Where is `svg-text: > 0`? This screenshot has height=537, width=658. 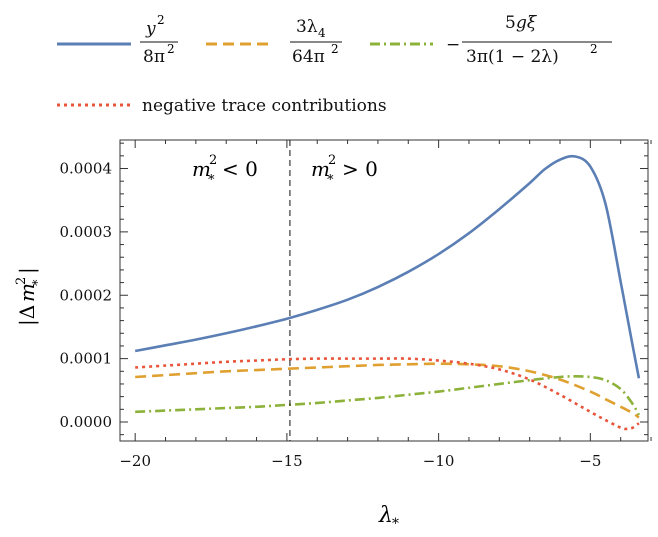 svg-text: > 0 is located at coordinates (360, 169).